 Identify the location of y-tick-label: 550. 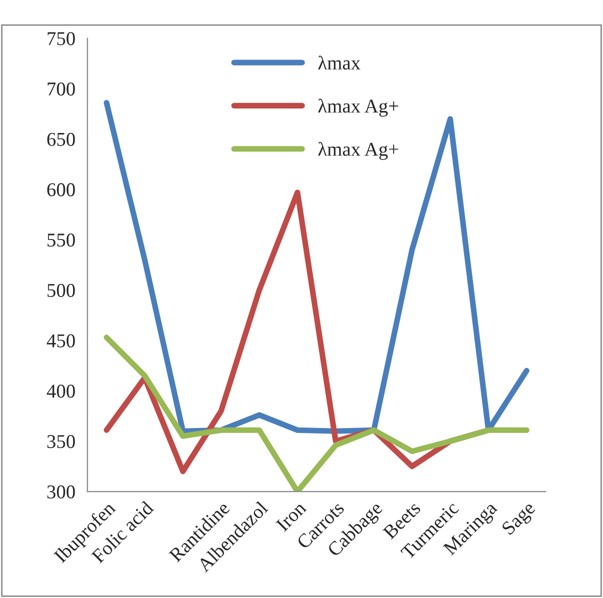
(61, 240).